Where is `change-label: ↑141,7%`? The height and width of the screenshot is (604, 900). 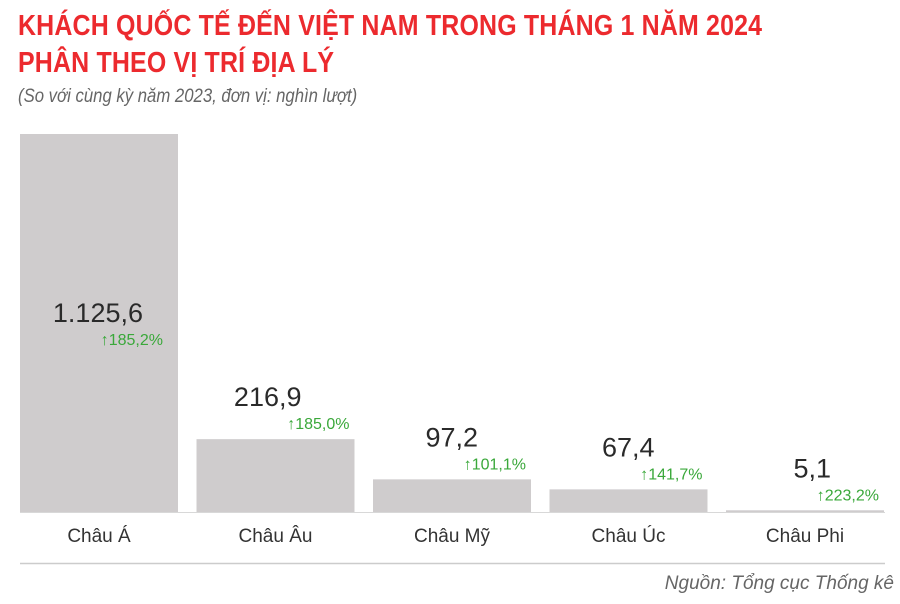 change-label: ↑141,7% is located at coordinates (671, 474).